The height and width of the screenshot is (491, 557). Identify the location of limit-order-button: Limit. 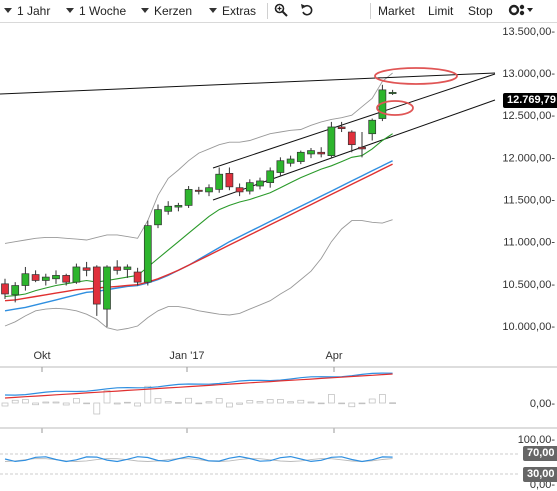
(441, 11).